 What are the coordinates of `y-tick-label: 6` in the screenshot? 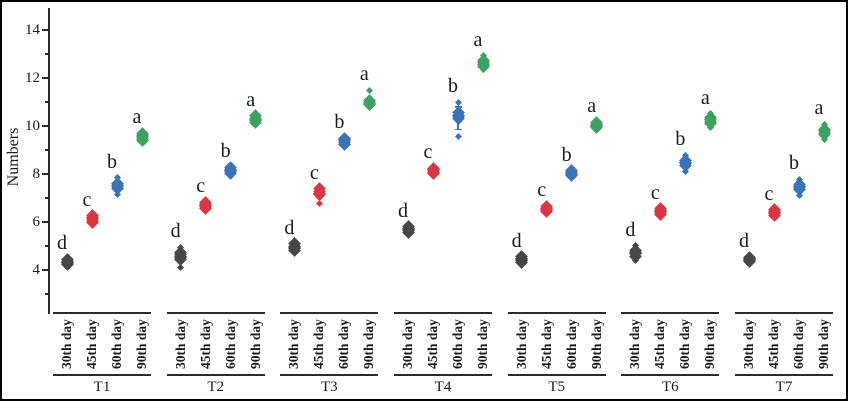 It's located at (36, 222).